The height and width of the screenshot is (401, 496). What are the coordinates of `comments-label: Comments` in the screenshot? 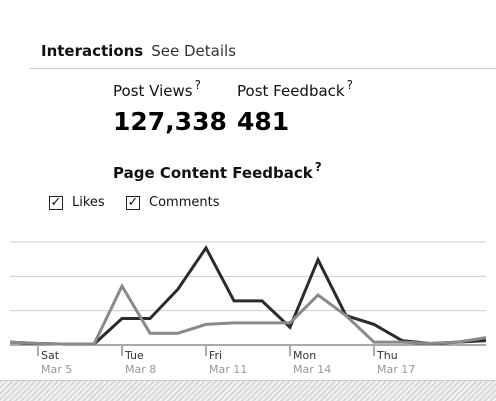 It's located at (184, 202).